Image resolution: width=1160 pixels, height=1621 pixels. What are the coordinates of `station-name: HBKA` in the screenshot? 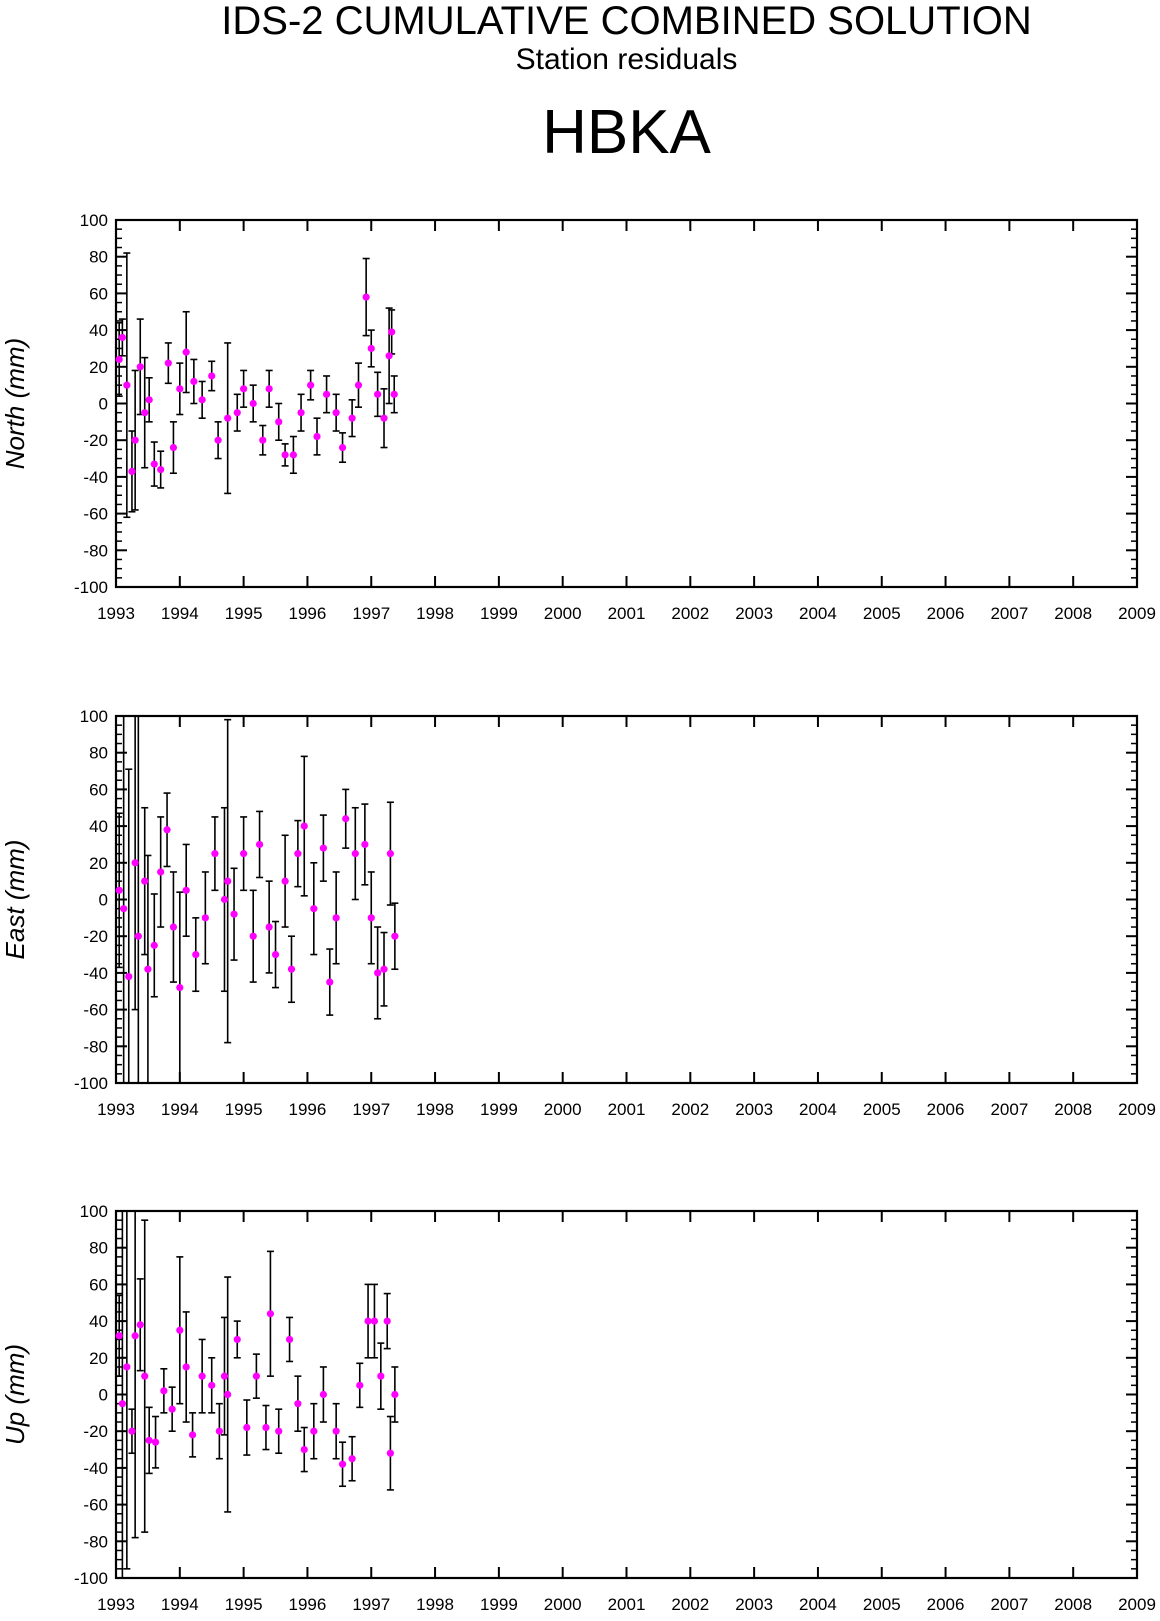 It's located at (626, 132).